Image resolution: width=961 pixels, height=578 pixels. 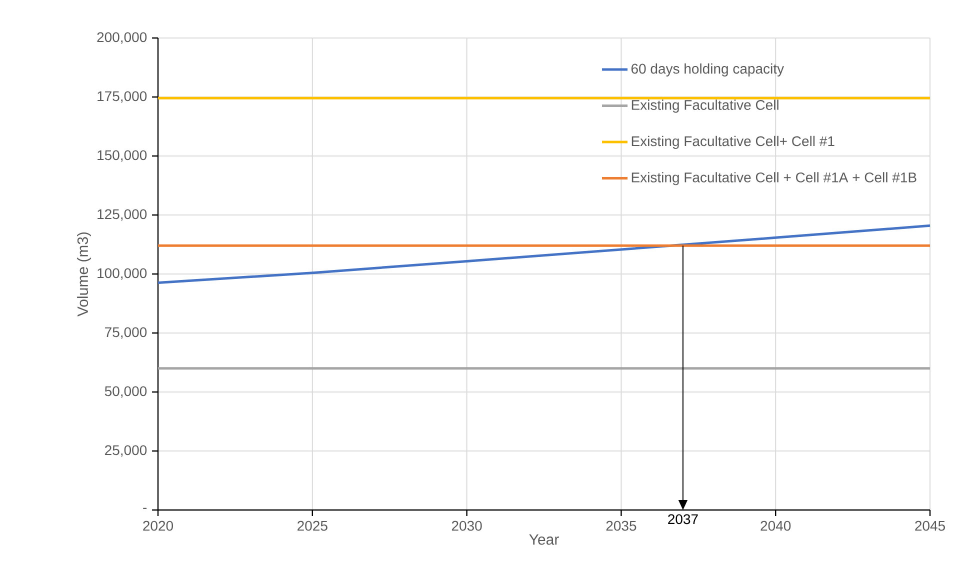 What do you see at coordinates (125, 392) in the screenshot?
I see `y-tick-label: 50,000` at bounding box center [125, 392].